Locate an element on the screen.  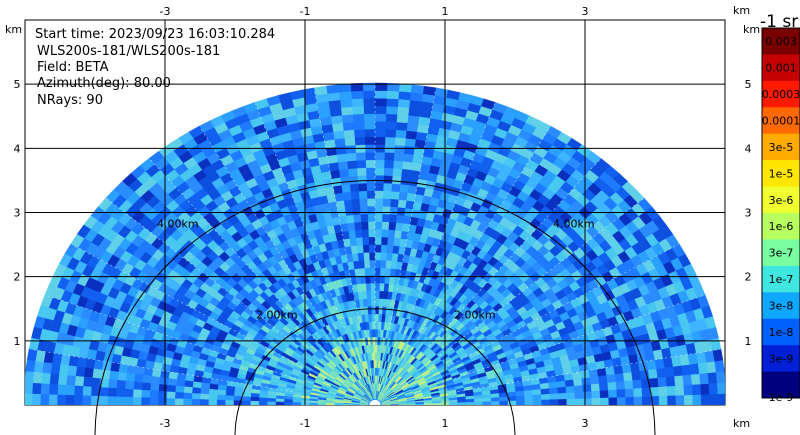
range-ring is located at coordinates (375, 371).